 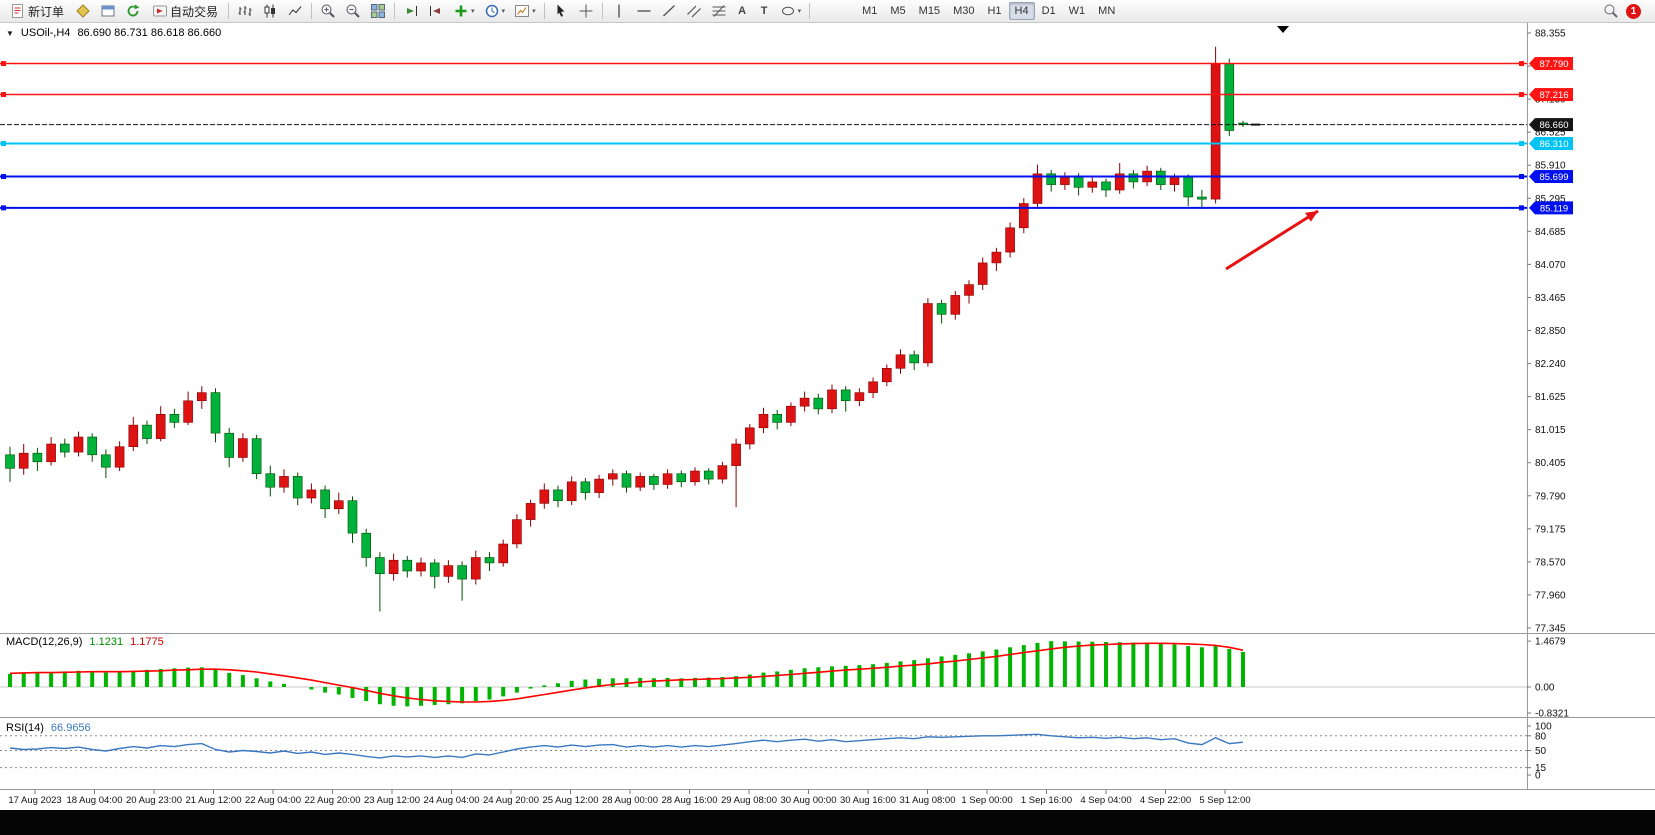 I want to click on timeframe-m30: M30, so click(x=964, y=11).